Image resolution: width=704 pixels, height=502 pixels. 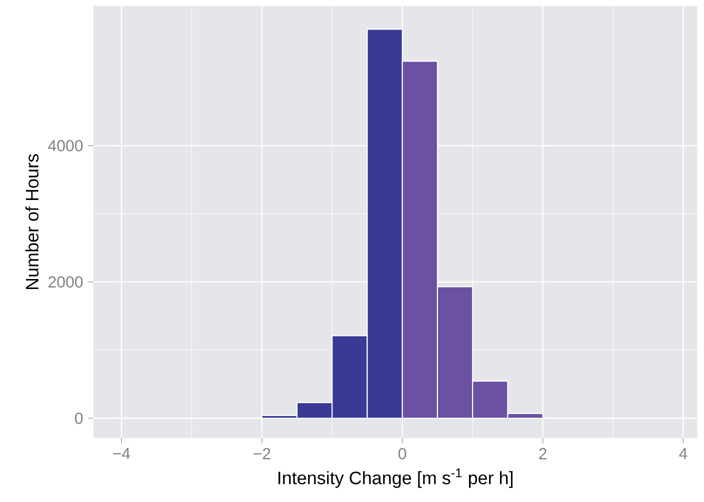 What do you see at coordinates (32, 222) in the screenshot?
I see `y-axis-title: Number of Hours` at bounding box center [32, 222].